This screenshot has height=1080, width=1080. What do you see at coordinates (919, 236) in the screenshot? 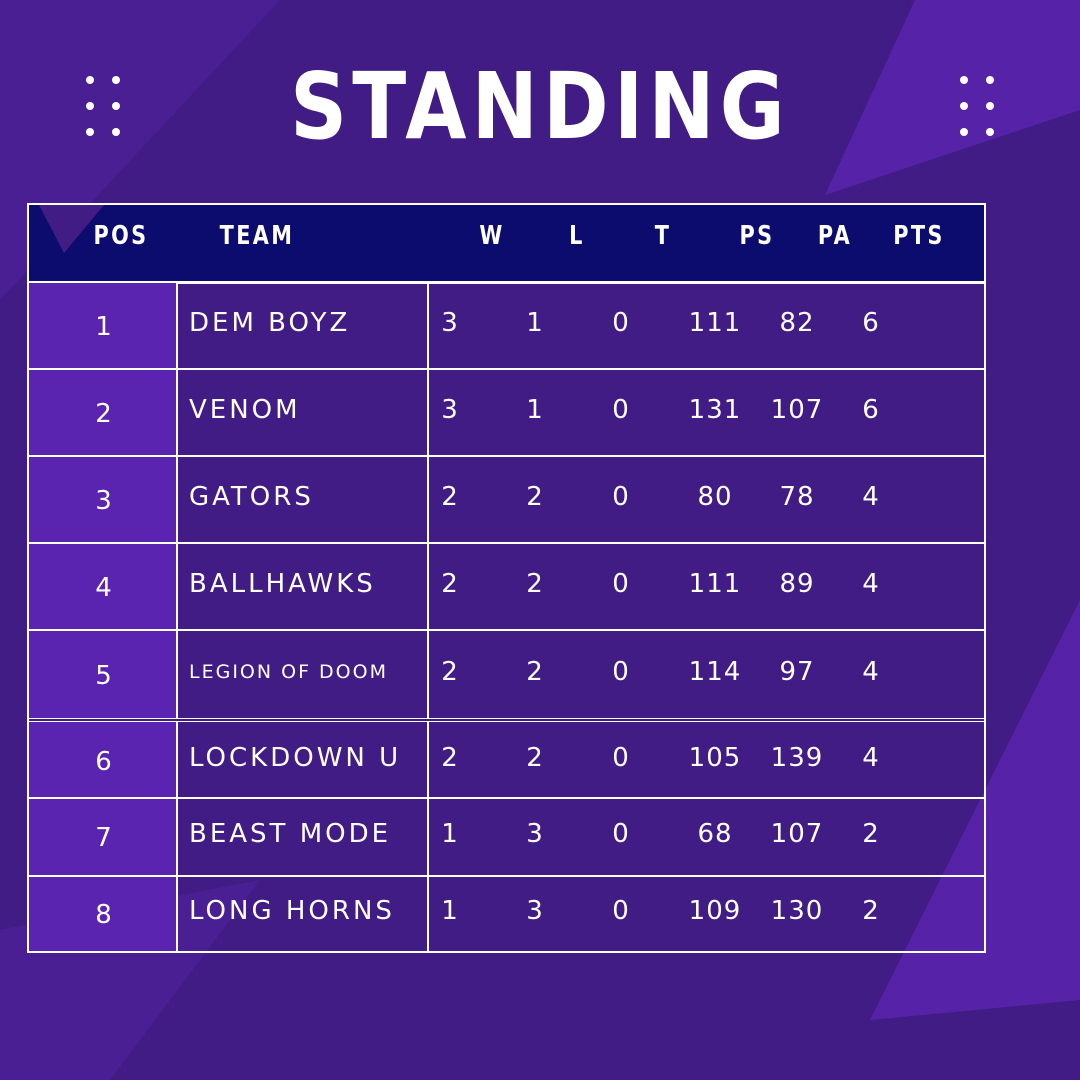
I see `column-header-pts: PTS` at bounding box center [919, 236].